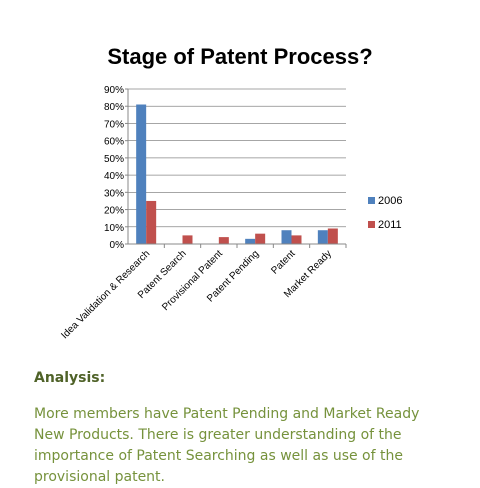 The height and width of the screenshot is (488, 480). I want to click on y-tick-label: 60%, so click(114, 142).